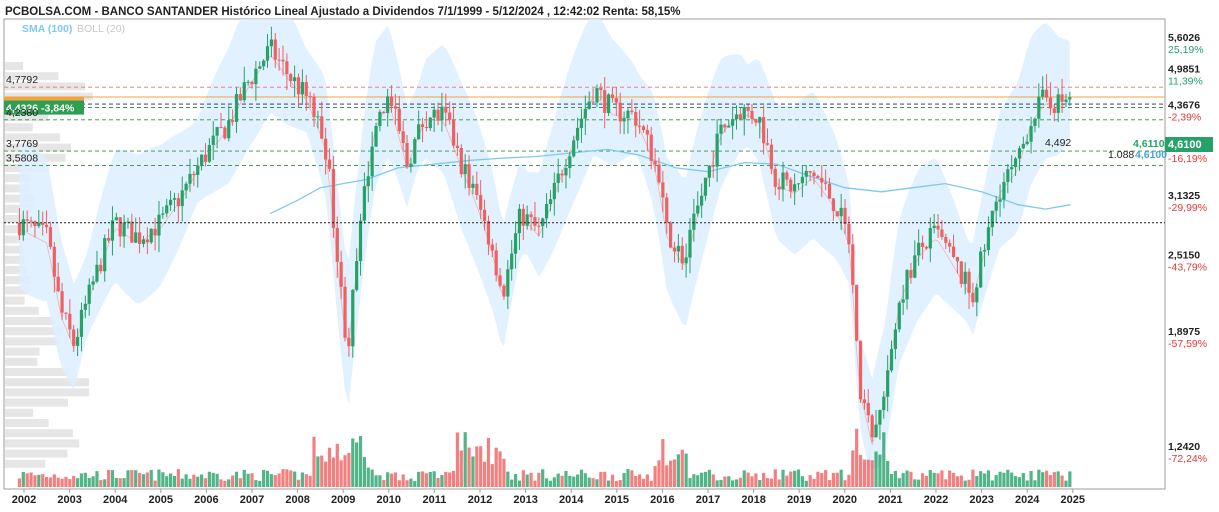 This screenshot has width=1219, height=512. I want to click on x-tick-label: 2019, so click(799, 500).